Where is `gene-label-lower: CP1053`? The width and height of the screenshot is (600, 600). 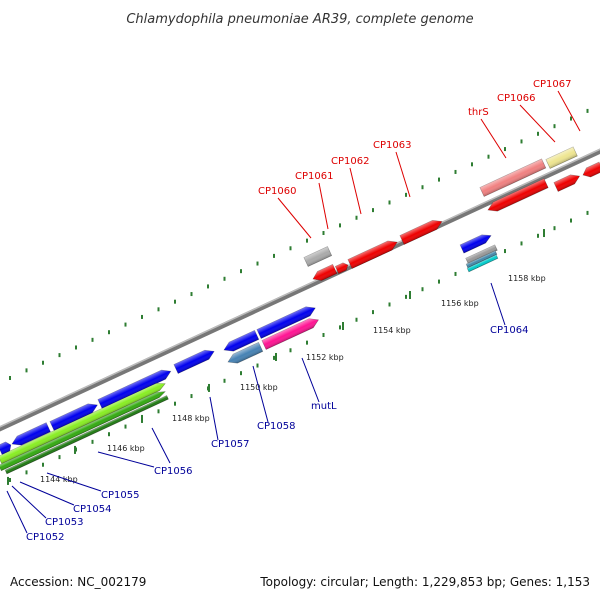
gene-label-lower: CP1053 is located at coordinates (64, 522).